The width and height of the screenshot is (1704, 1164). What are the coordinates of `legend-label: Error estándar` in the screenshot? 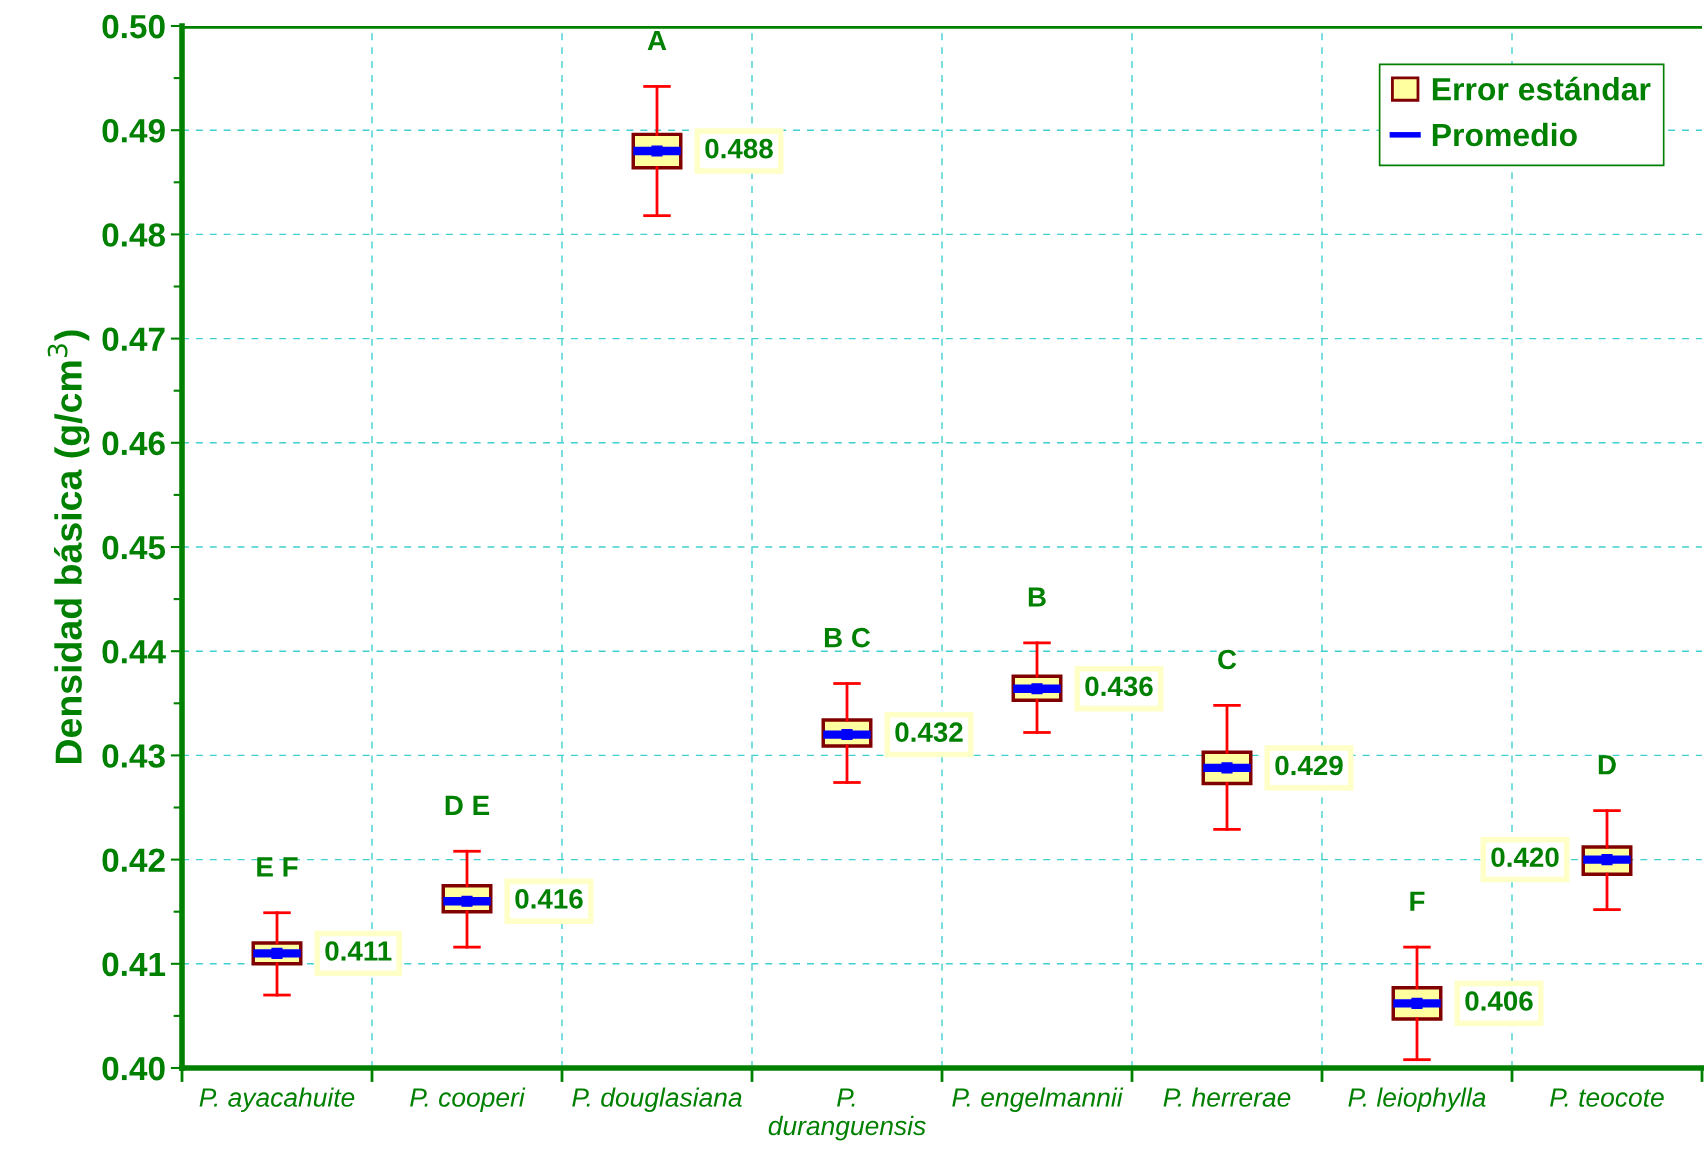 It's located at (1541, 88).